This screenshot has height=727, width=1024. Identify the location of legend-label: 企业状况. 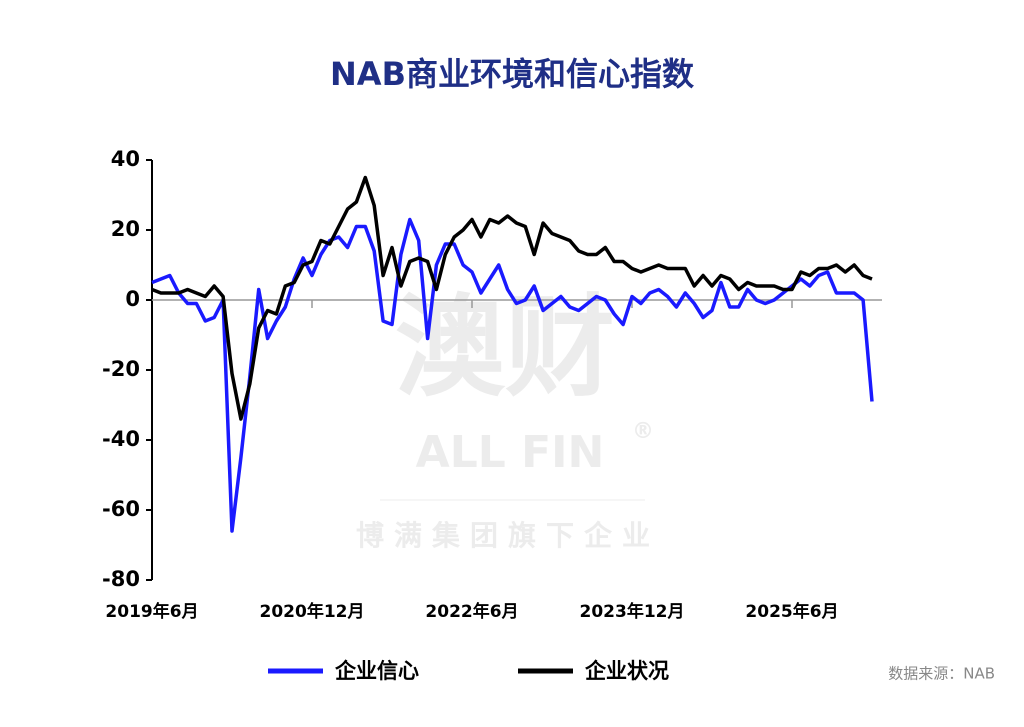
(626, 671).